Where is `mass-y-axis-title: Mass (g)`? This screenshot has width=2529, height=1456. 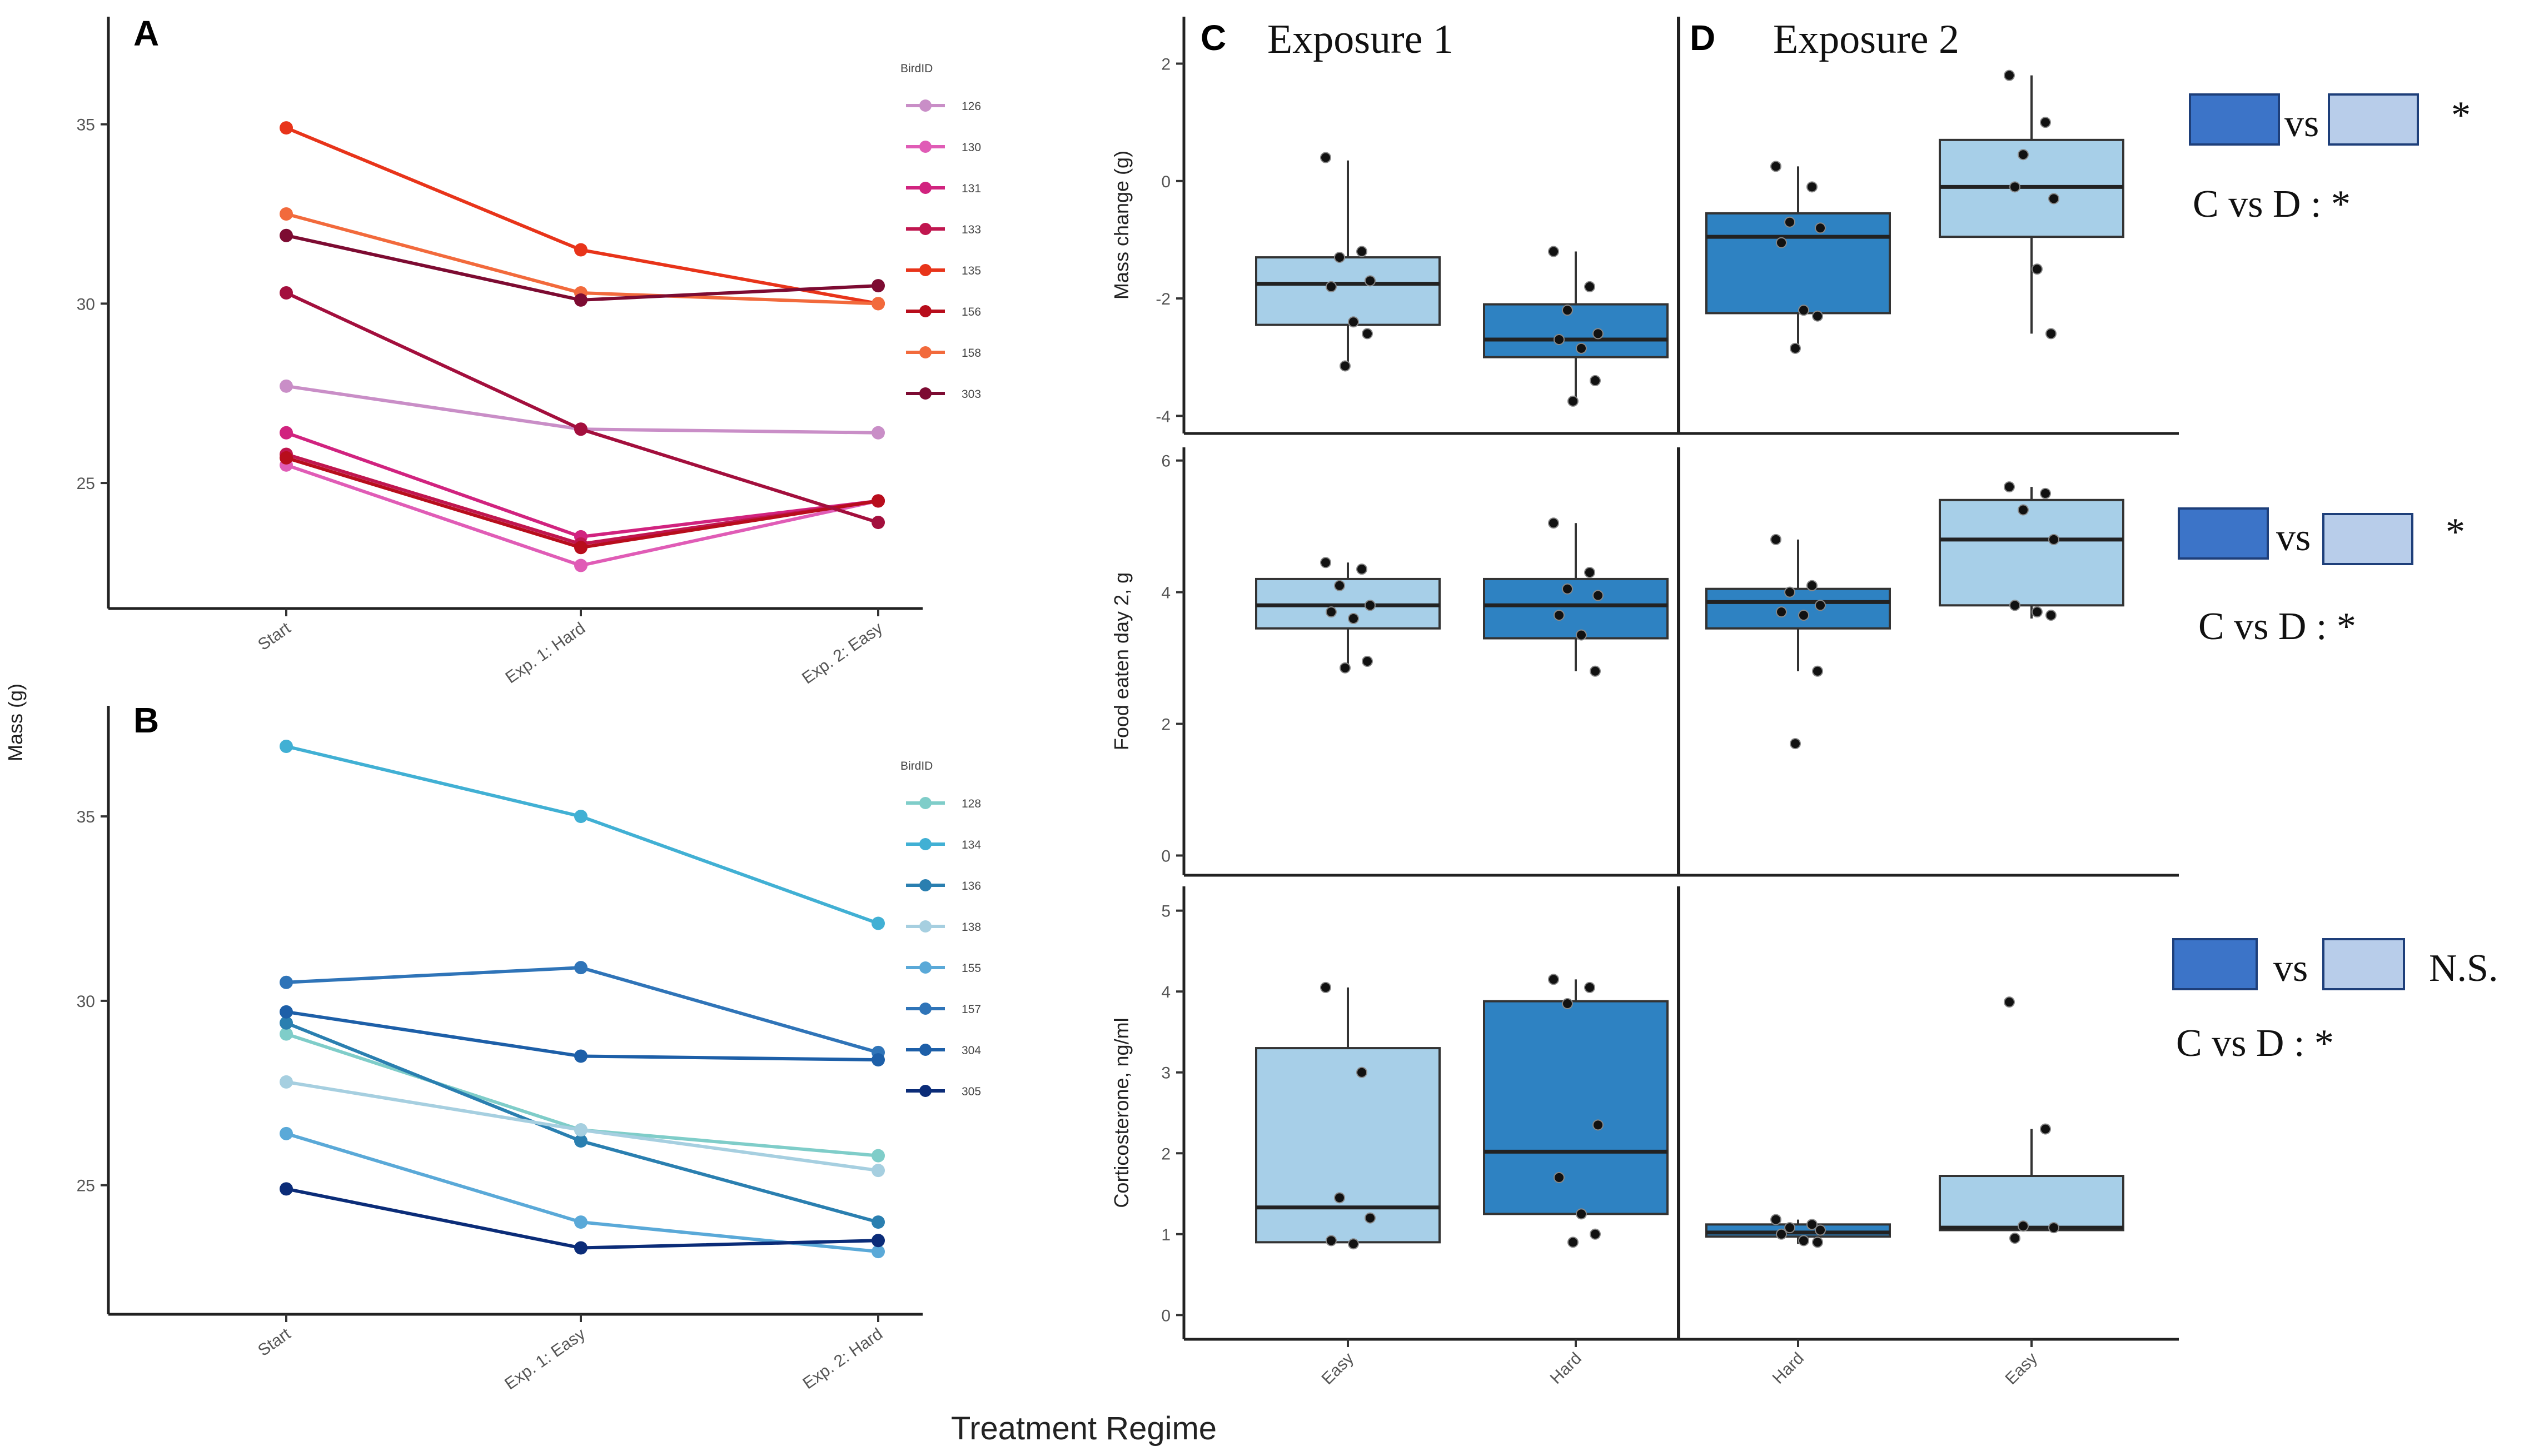
mass-y-axis-title: Mass (g) is located at coordinates (16, 722).